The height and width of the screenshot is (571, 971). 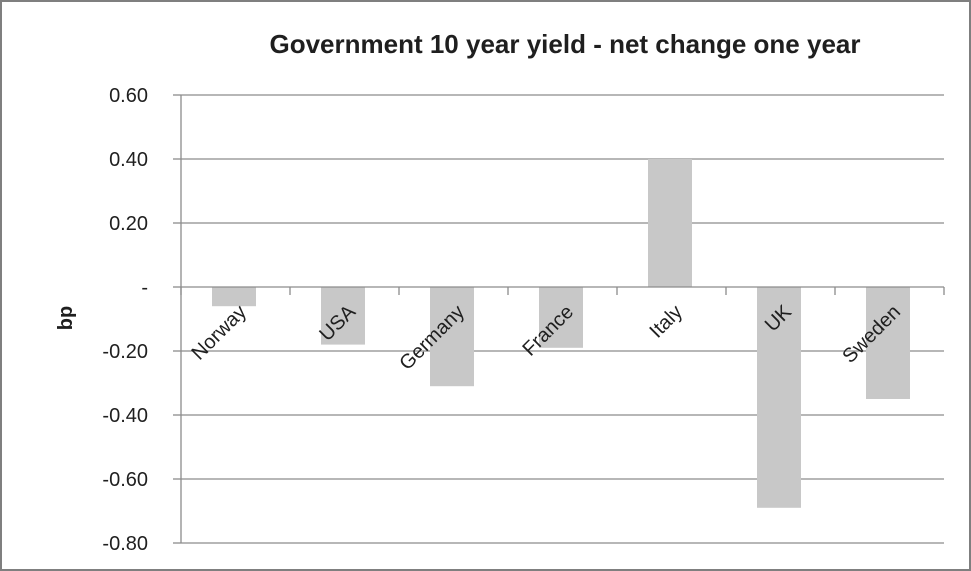 I want to click on y-tick-label: -0.40, so click(x=125, y=416).